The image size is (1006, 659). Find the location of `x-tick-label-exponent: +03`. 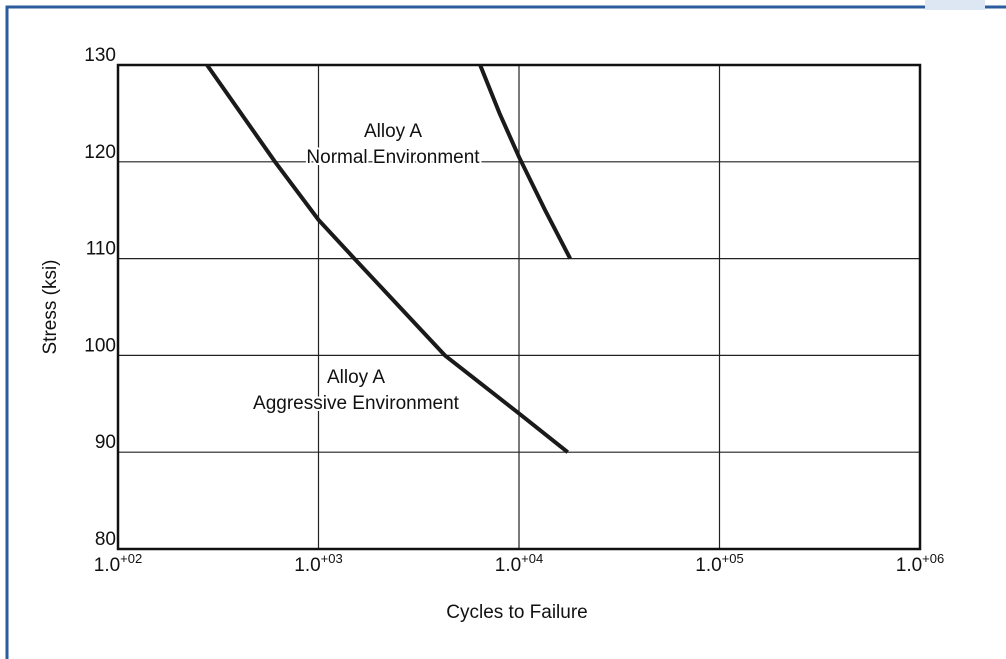

x-tick-label-exponent: +03 is located at coordinates (332, 558).